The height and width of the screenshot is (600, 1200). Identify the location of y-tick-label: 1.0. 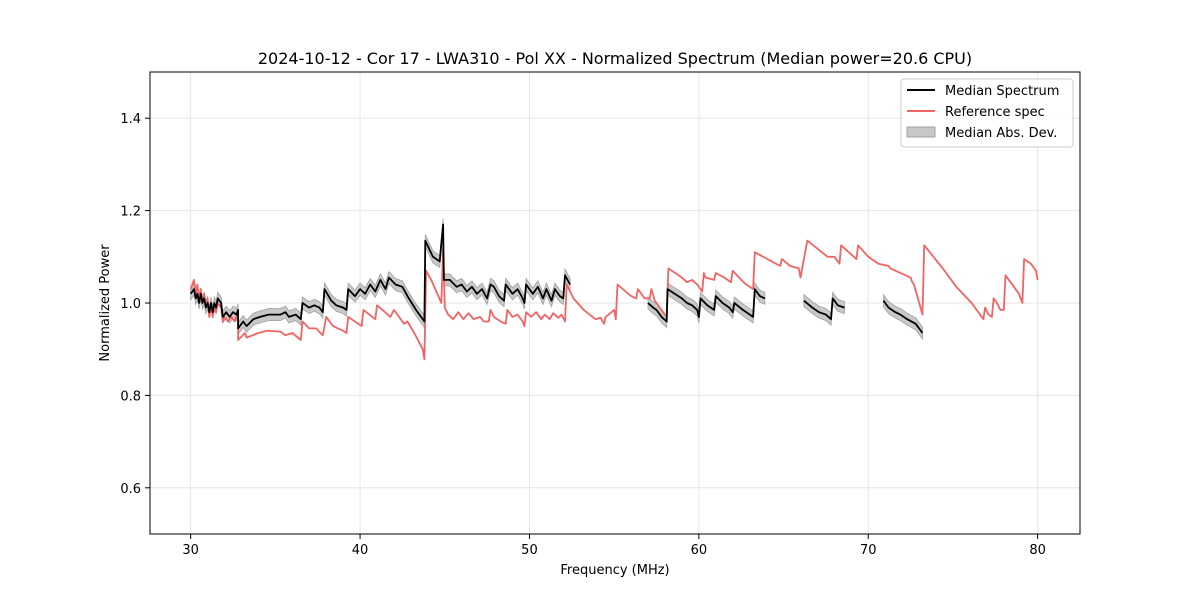
(130, 304).